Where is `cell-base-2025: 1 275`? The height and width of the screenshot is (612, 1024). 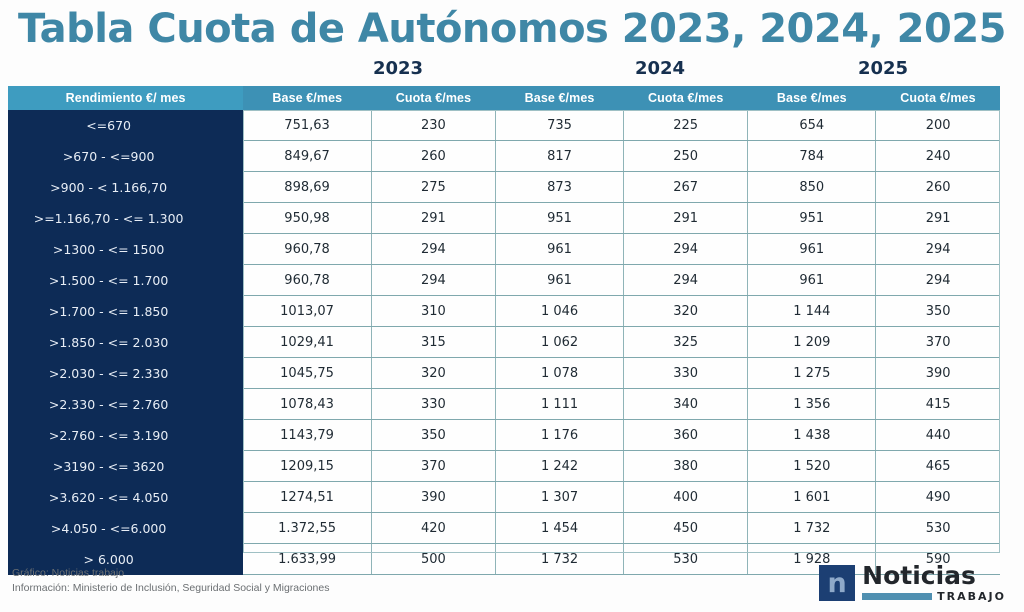 cell-base-2025: 1 275 is located at coordinates (812, 373).